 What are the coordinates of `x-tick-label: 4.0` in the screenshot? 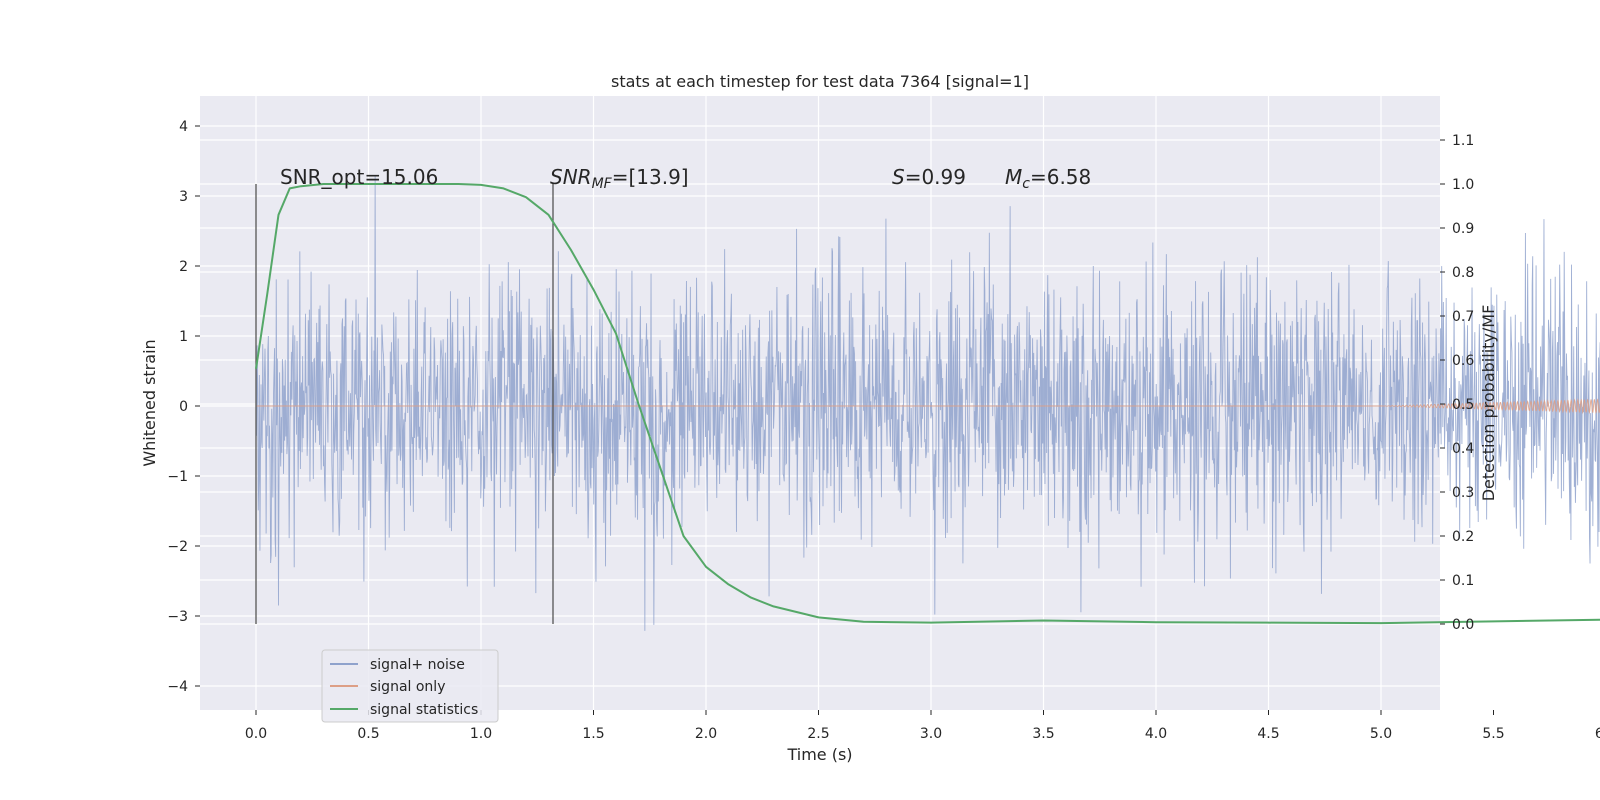 It's located at (1156, 734).